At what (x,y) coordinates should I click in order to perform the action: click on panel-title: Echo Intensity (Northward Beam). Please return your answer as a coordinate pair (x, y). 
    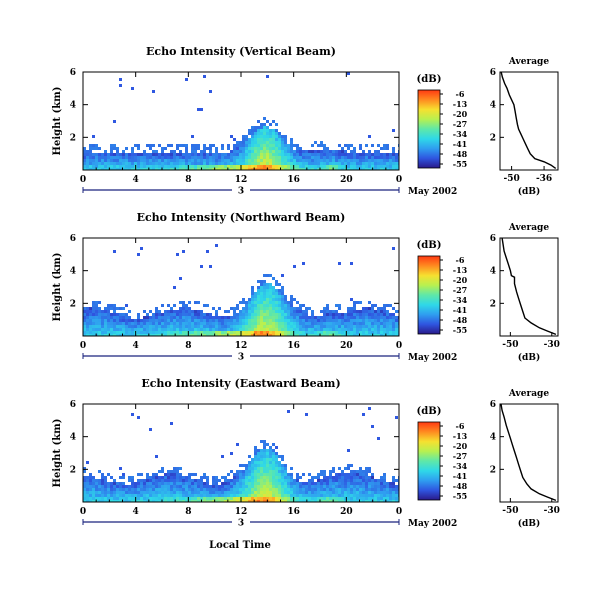
    Looking at the image, I should click on (241, 217).